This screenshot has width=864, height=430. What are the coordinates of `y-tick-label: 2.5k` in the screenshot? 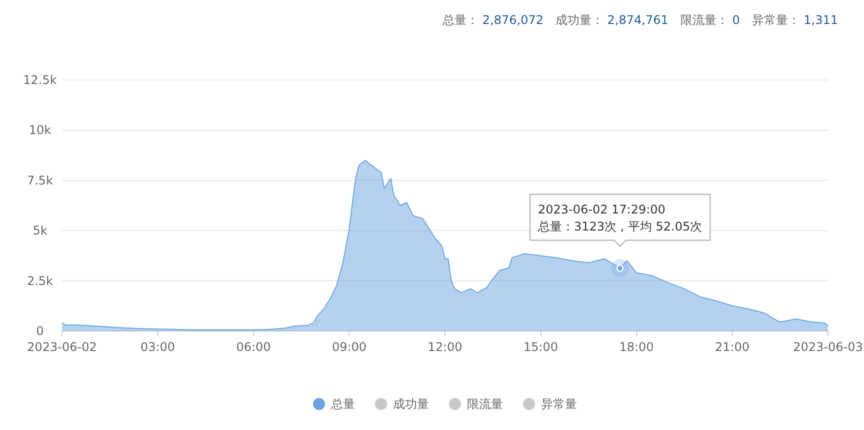 It's located at (40, 281).